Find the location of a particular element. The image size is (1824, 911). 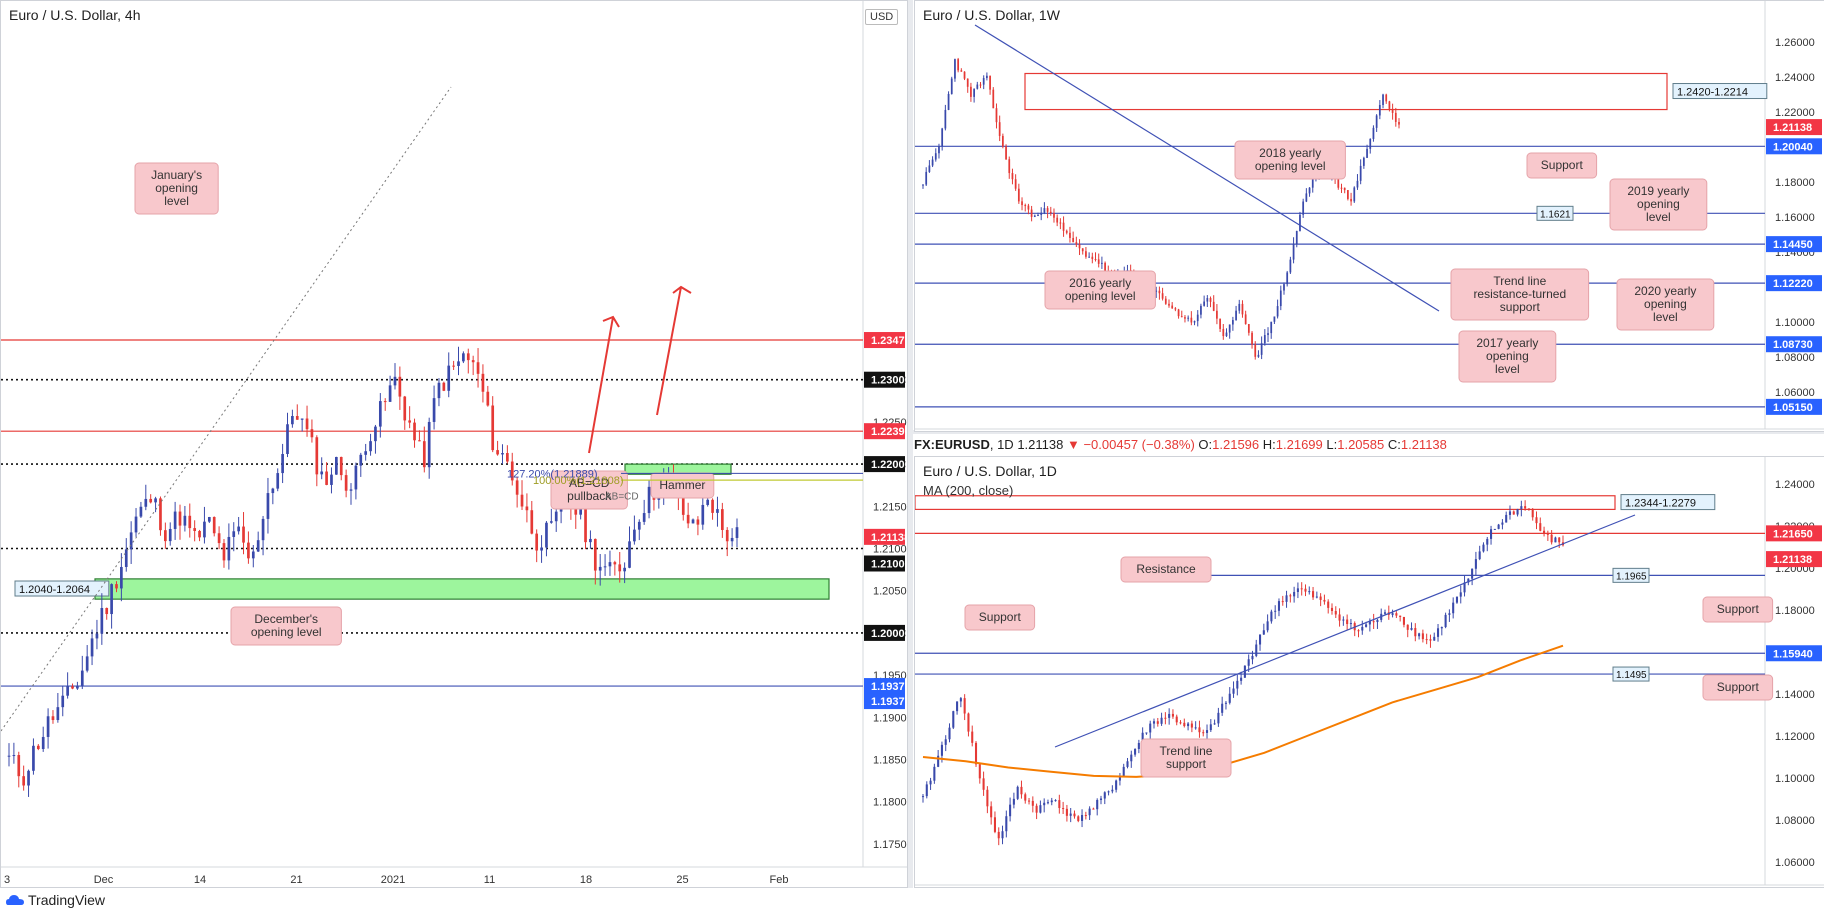

ma-indicator-label: MA (200, close) is located at coordinates (968, 490).